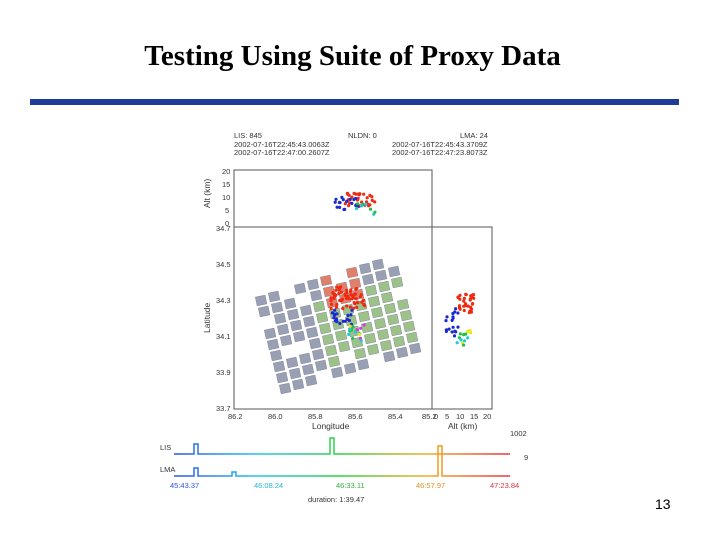 This screenshot has height=540, width=720. Describe the element at coordinates (223, 264) in the screenshot. I see `lat-tick-34-5: 34.5` at that location.